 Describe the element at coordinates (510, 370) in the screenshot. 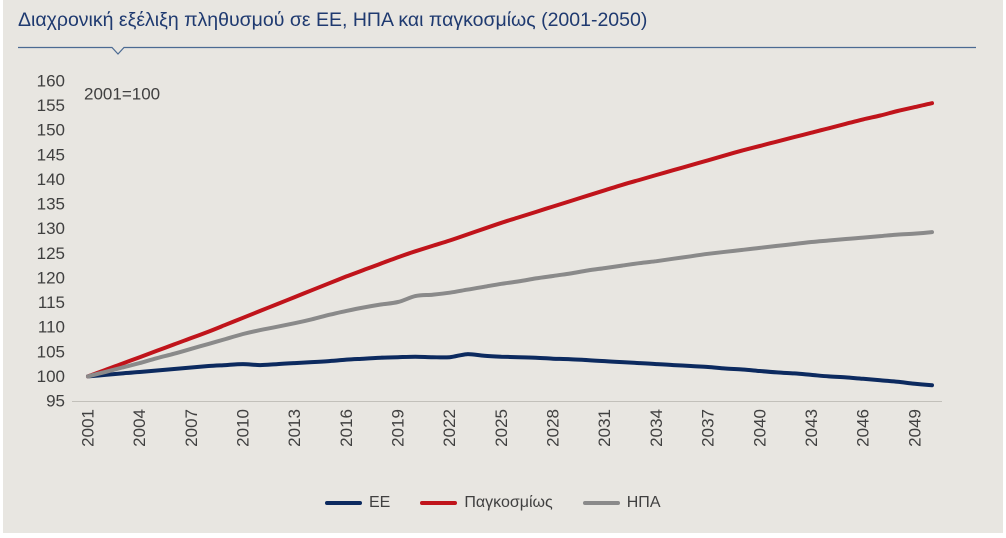

I see `series-line-eu` at that location.